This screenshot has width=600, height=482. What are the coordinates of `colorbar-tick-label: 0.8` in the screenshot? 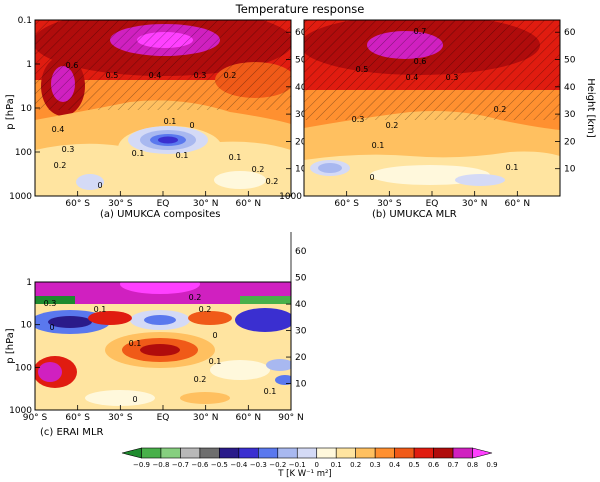 It's located at (472, 465).